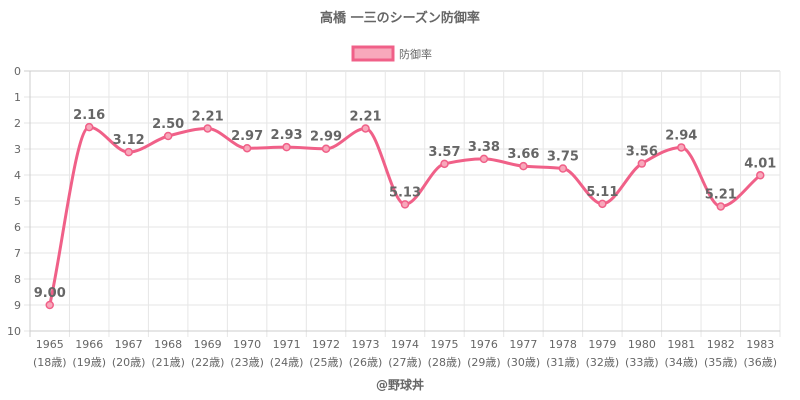 The height and width of the screenshot is (400, 800). What do you see at coordinates (721, 362) in the screenshot?
I see `x-tick-sublabel: (35歳)` at bounding box center [721, 362].